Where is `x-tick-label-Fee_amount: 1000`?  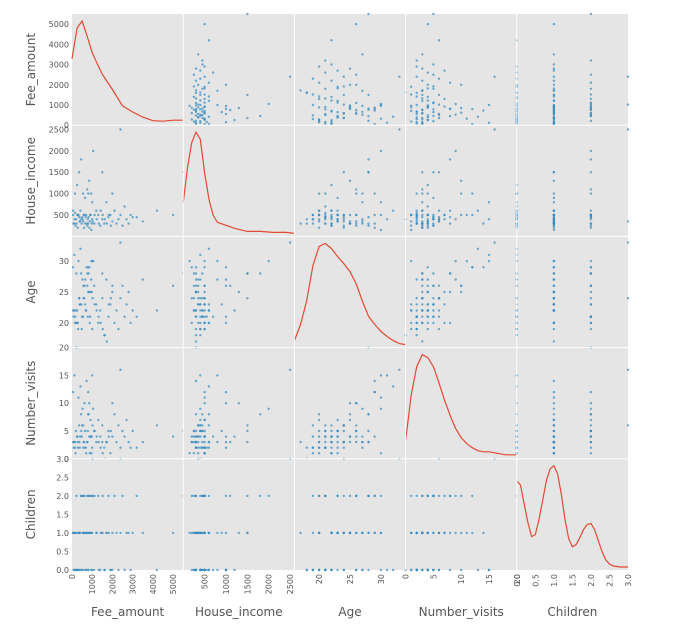 x-tick-label-Fee_amount: 1000 is located at coordinates (92, 584).